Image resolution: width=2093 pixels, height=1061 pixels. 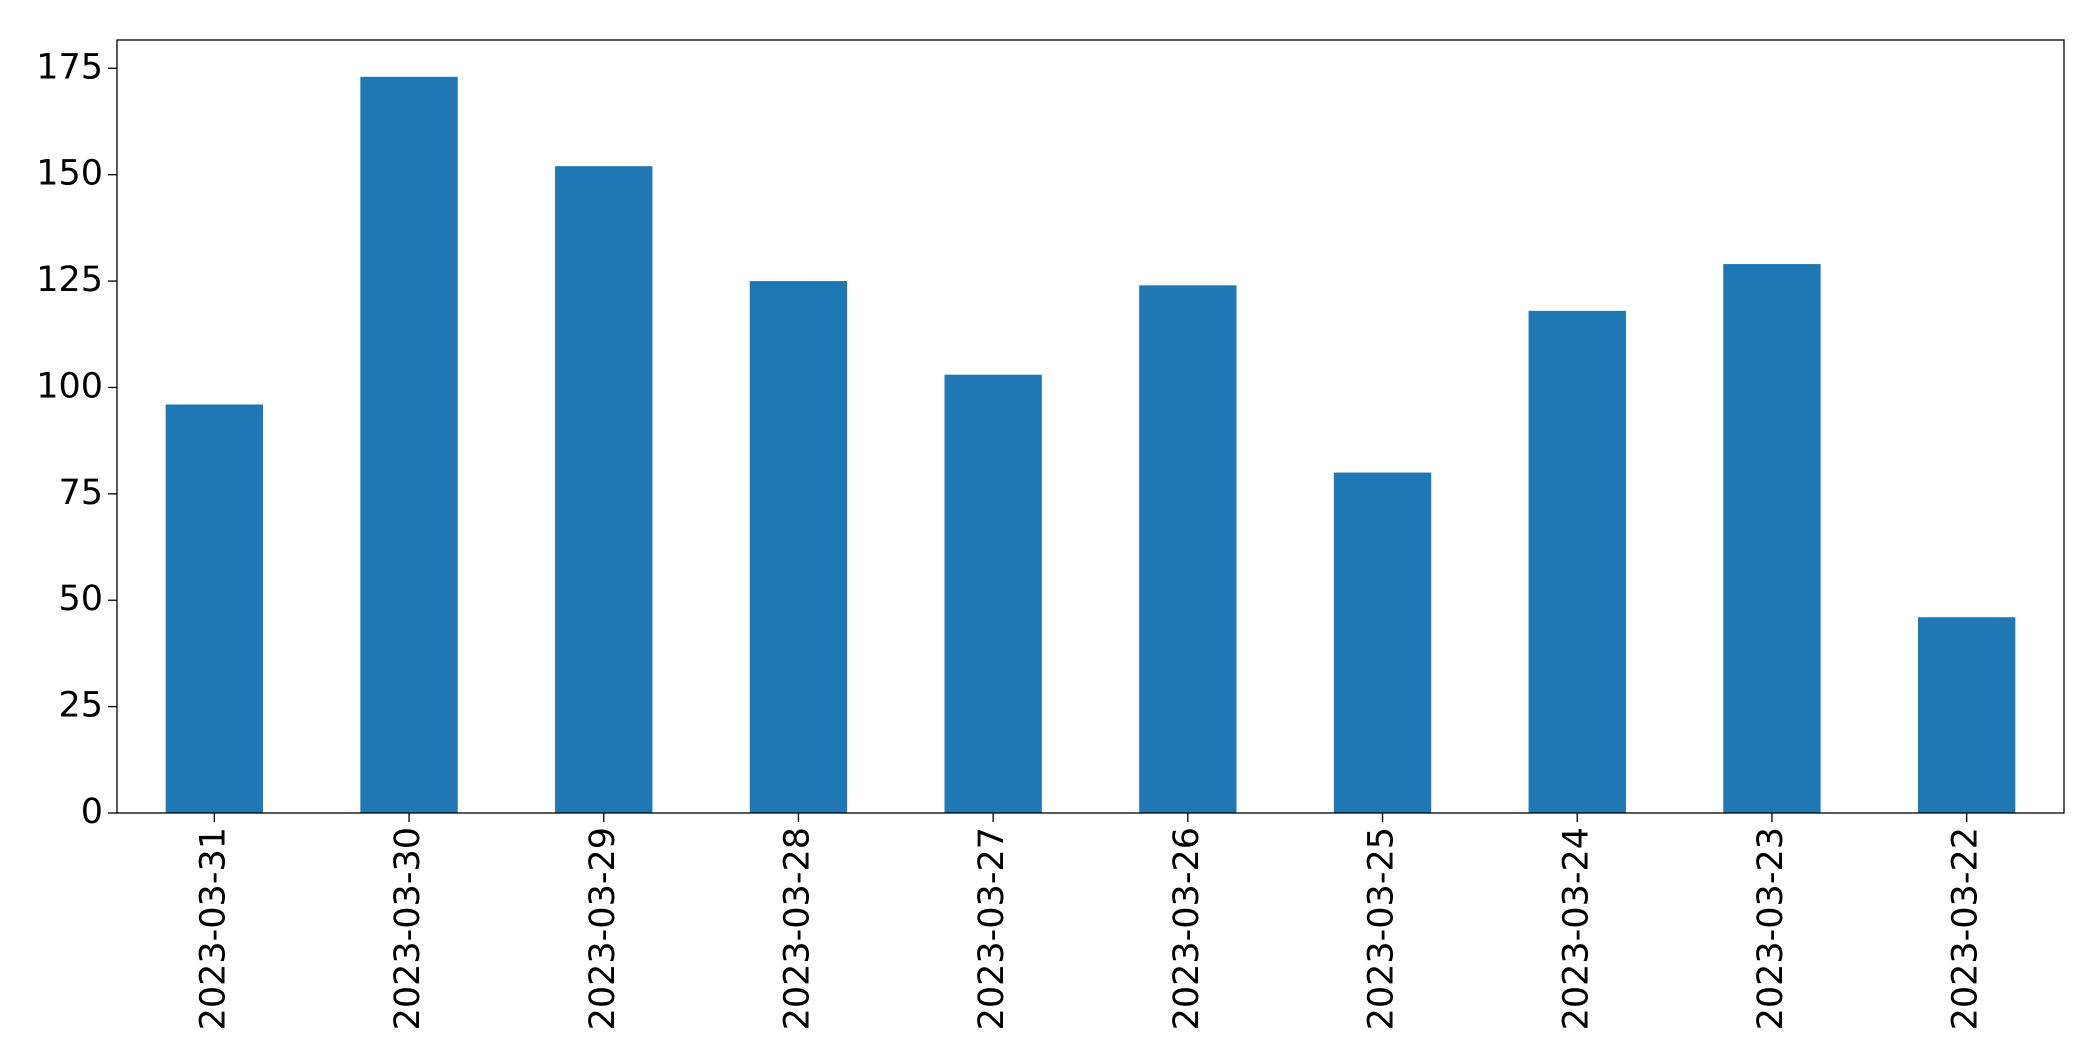 I want to click on x-tick-label: 2023-03-30, so click(x=408, y=928).